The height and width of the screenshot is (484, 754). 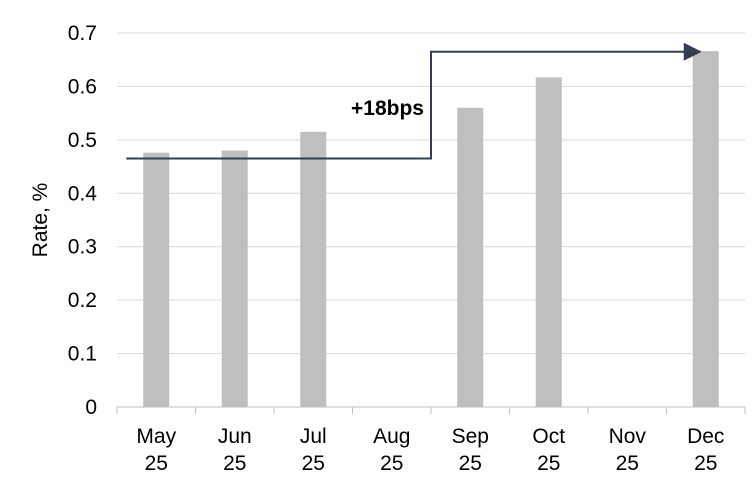 I want to click on y-tick-label: 0.3, so click(x=82, y=247).